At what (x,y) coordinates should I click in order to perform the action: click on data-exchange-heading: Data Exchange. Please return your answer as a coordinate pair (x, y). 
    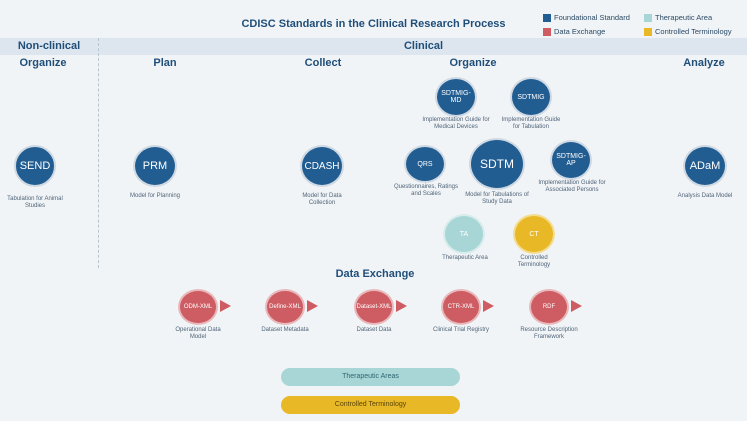
    Looking at the image, I should click on (375, 274).